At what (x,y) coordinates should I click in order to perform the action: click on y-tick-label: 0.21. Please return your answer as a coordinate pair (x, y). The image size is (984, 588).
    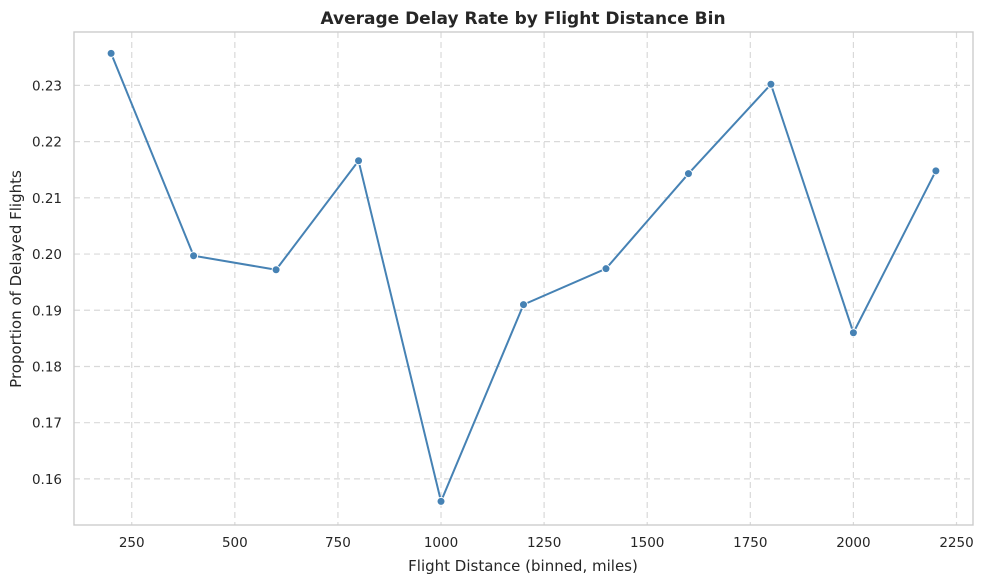
    Looking at the image, I should click on (47, 199).